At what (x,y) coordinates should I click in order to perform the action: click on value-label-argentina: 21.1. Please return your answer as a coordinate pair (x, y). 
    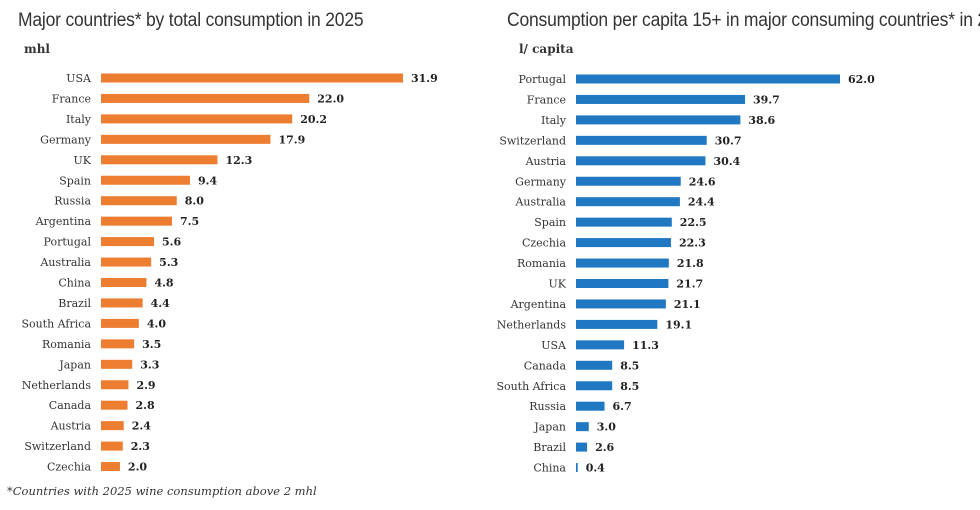
    Looking at the image, I should click on (687, 304).